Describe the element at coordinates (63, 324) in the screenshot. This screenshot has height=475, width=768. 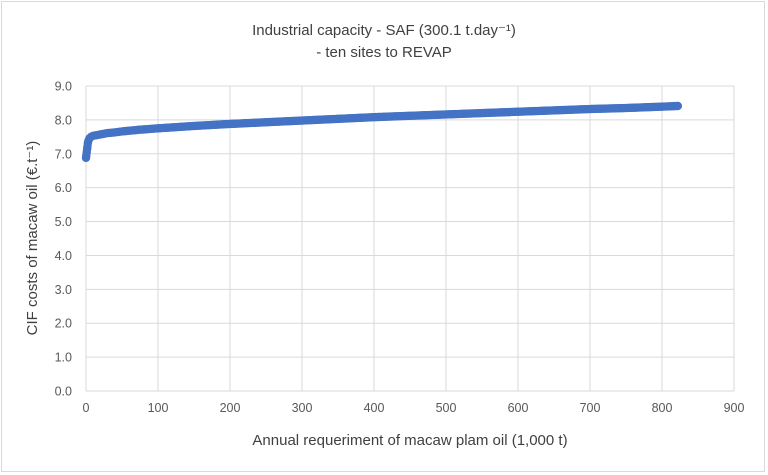
I see `y-tick-label: 2.0` at that location.